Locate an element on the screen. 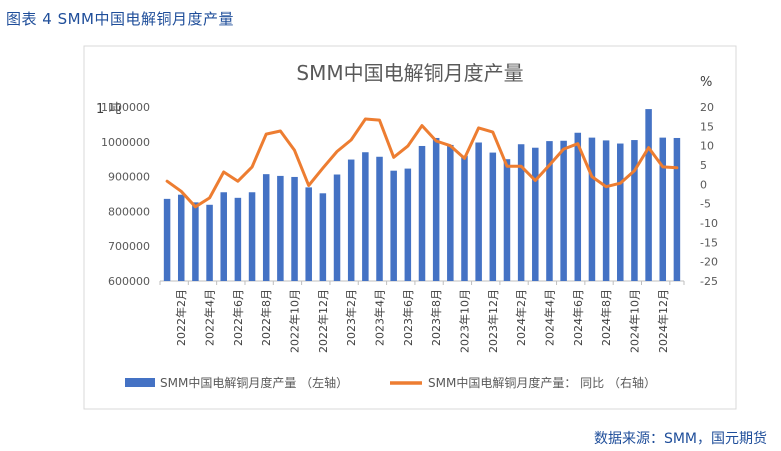 The height and width of the screenshot is (451, 781). right-tick-label: 10 is located at coordinates (707, 146).